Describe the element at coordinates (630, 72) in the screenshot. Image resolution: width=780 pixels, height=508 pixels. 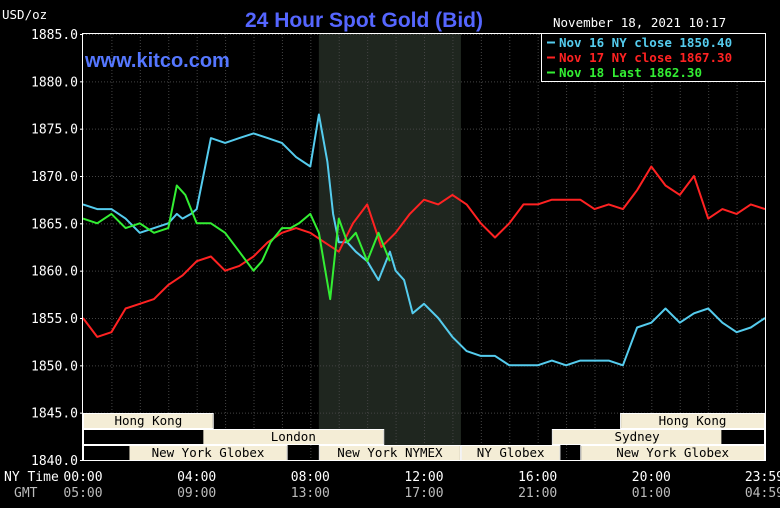
I see `legend-entry-nov18: Nov 18 Last 1862.30` at that location.